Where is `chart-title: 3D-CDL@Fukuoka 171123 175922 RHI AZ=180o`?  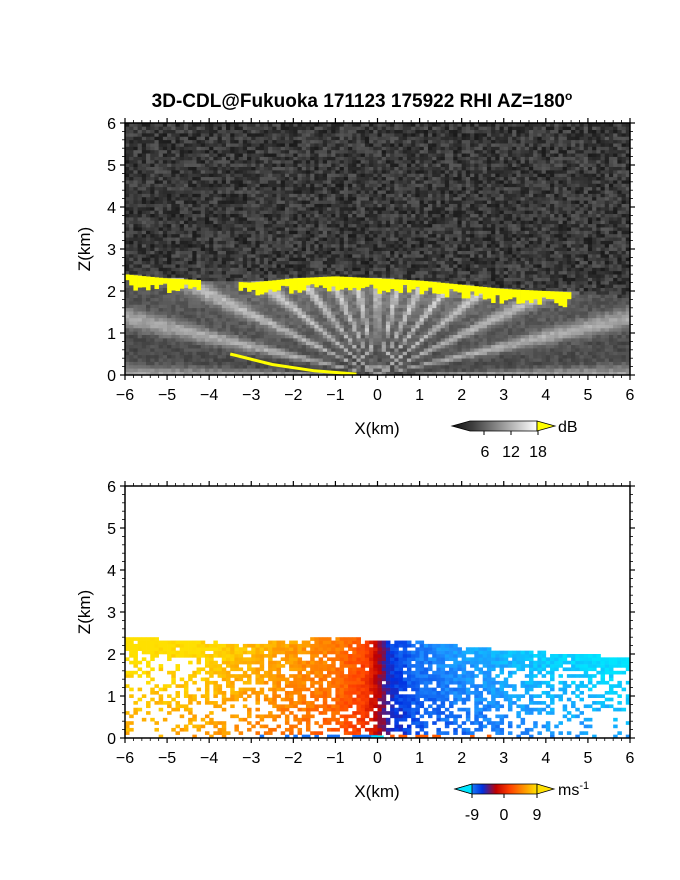
chart-title: 3D-CDL@Fukuoka 171123 175922 RHI AZ=180o is located at coordinates (362, 100).